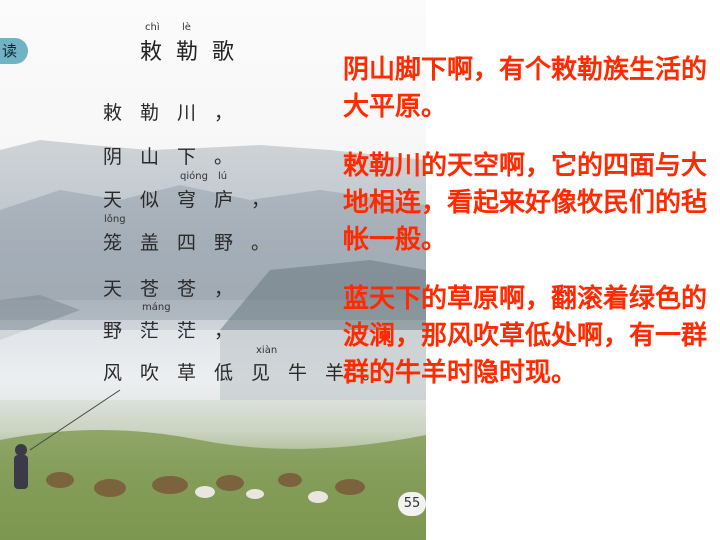  Describe the element at coordinates (525, 88) in the screenshot. I see `explanation-paragraph-1: 阴山脚下啊，有个敕勒族生活的大平原。` at that location.